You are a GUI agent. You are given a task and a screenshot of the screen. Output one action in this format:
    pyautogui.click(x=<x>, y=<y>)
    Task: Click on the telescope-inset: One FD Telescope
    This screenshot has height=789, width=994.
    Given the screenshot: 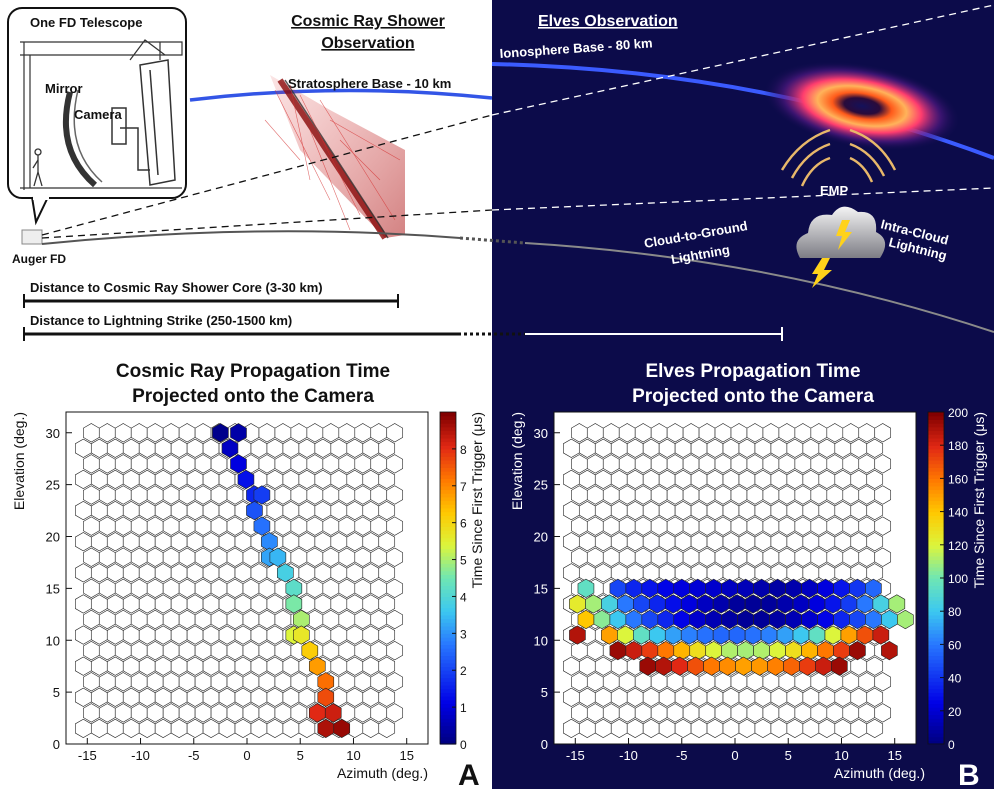 What is the action you would take?
    pyautogui.click(x=97, y=116)
    